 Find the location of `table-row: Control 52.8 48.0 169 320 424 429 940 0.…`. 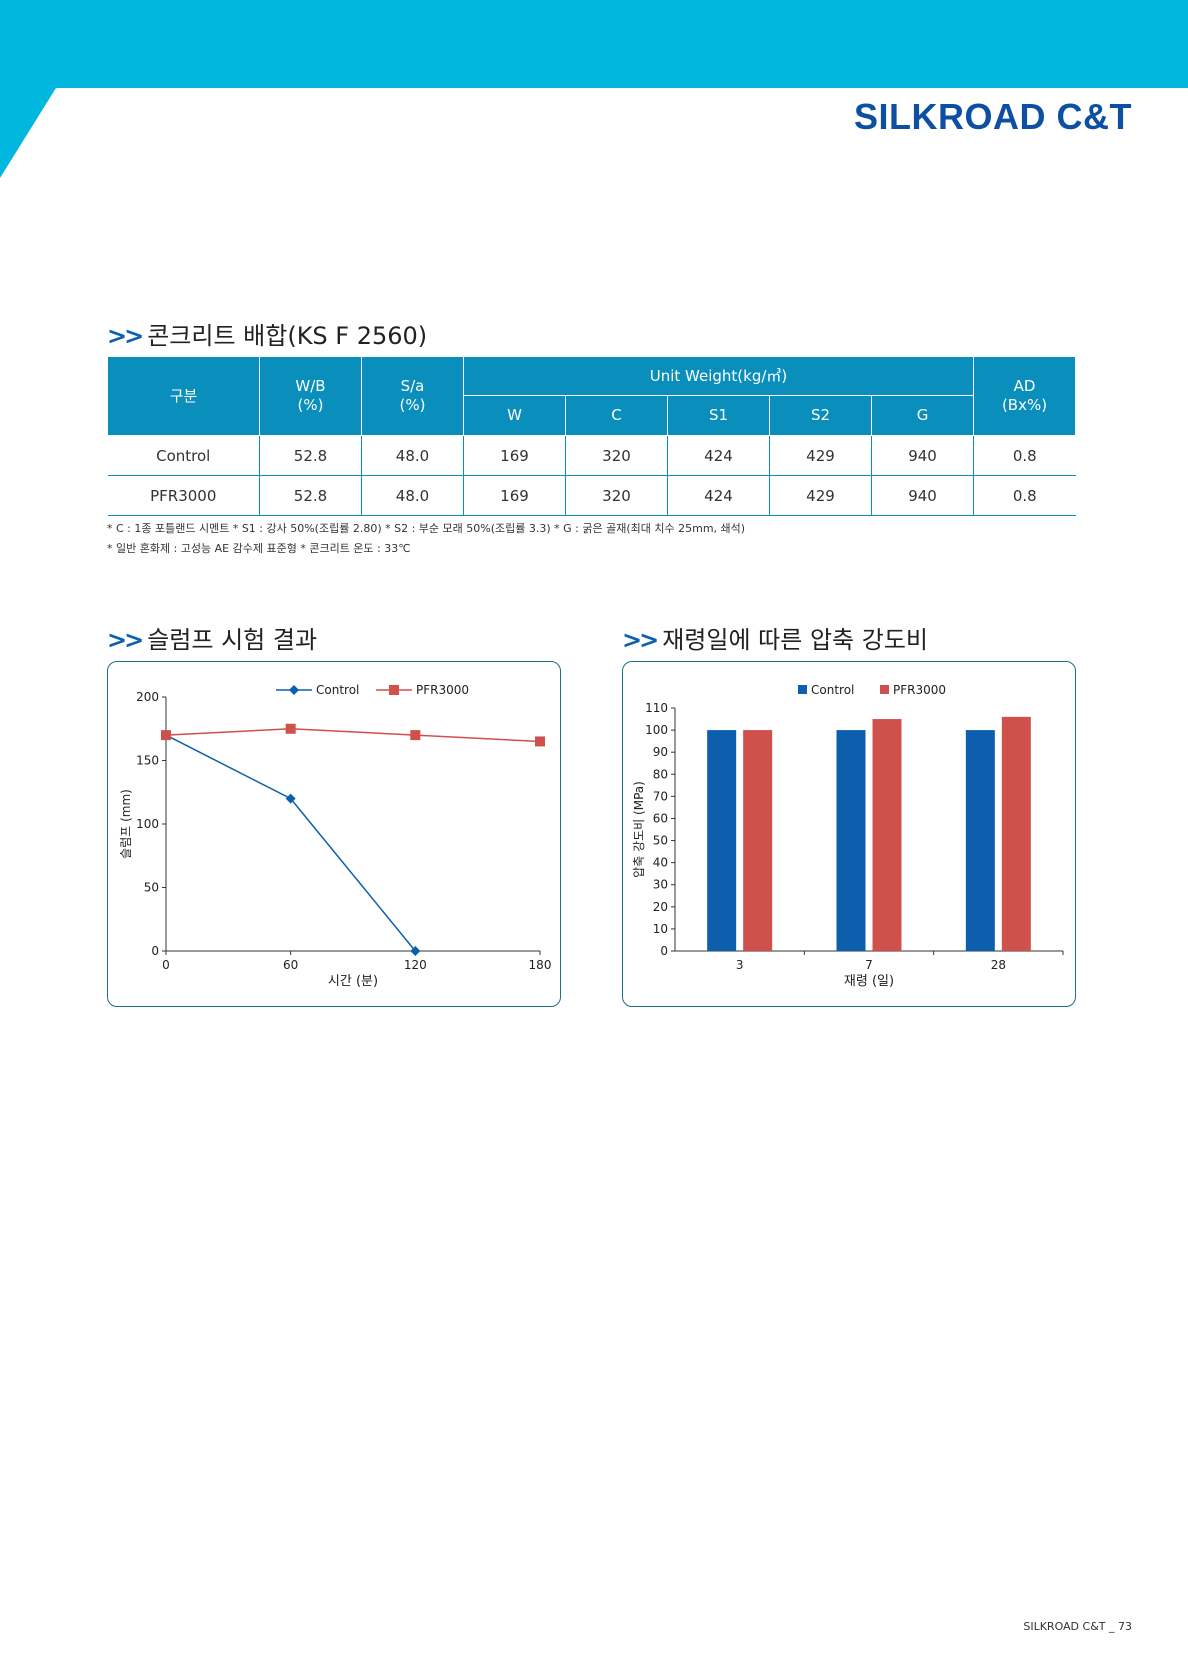

table-row: Control 52.8 48.0 169 320 424 429 940 0.… is located at coordinates (591, 455).